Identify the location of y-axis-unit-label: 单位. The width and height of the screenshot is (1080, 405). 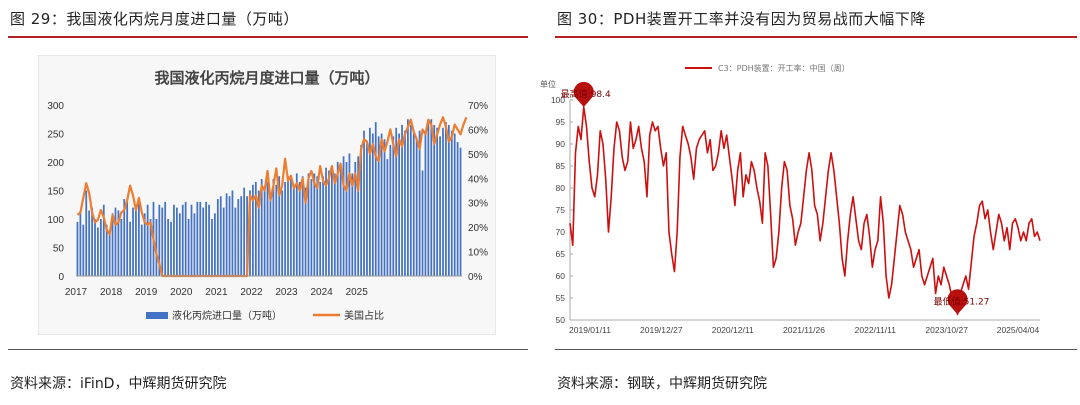
(548, 84).